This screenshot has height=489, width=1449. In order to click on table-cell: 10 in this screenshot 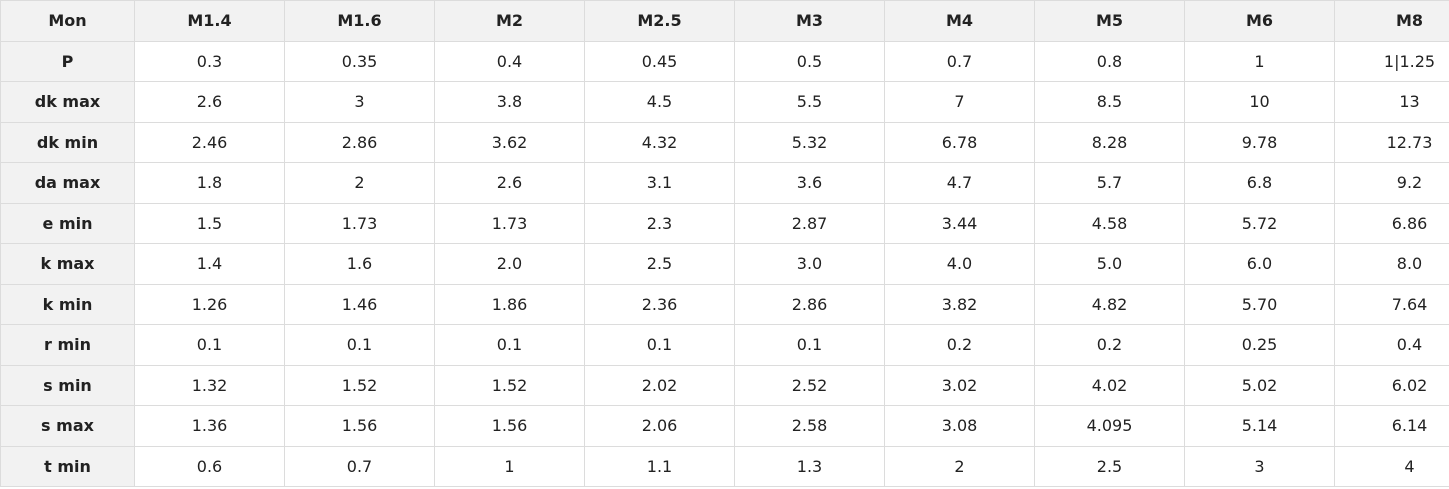, I will do `click(1259, 102)`.